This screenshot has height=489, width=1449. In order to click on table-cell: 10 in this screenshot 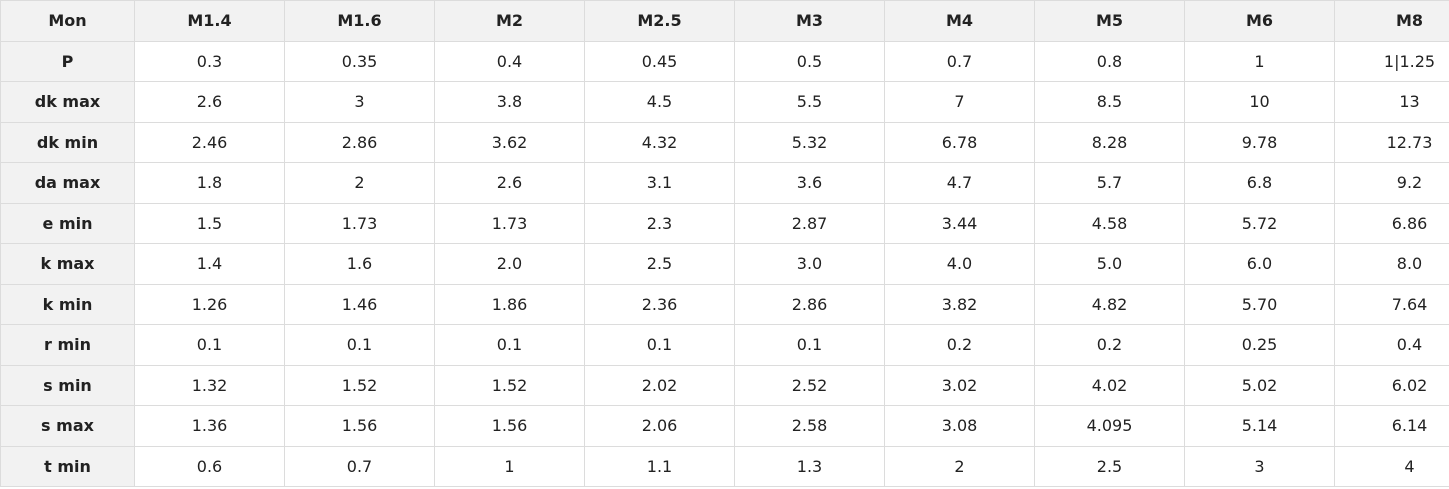, I will do `click(1259, 102)`.